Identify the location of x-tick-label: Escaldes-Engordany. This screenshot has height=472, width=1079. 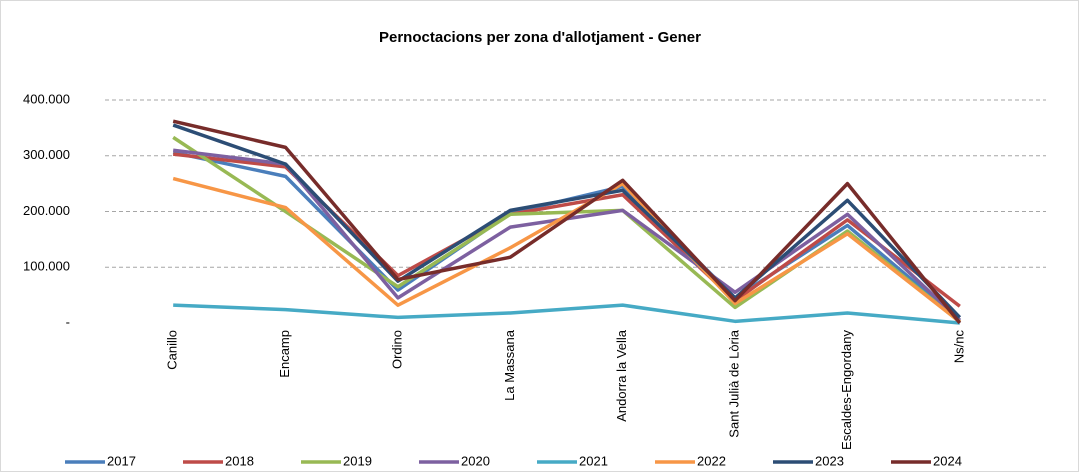
(846, 390).